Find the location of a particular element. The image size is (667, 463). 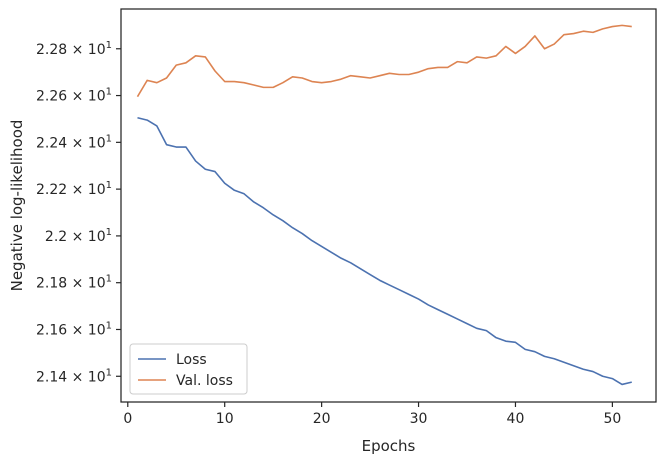

y-tick-label: 2.22 × 10¹ is located at coordinates (74, 189).